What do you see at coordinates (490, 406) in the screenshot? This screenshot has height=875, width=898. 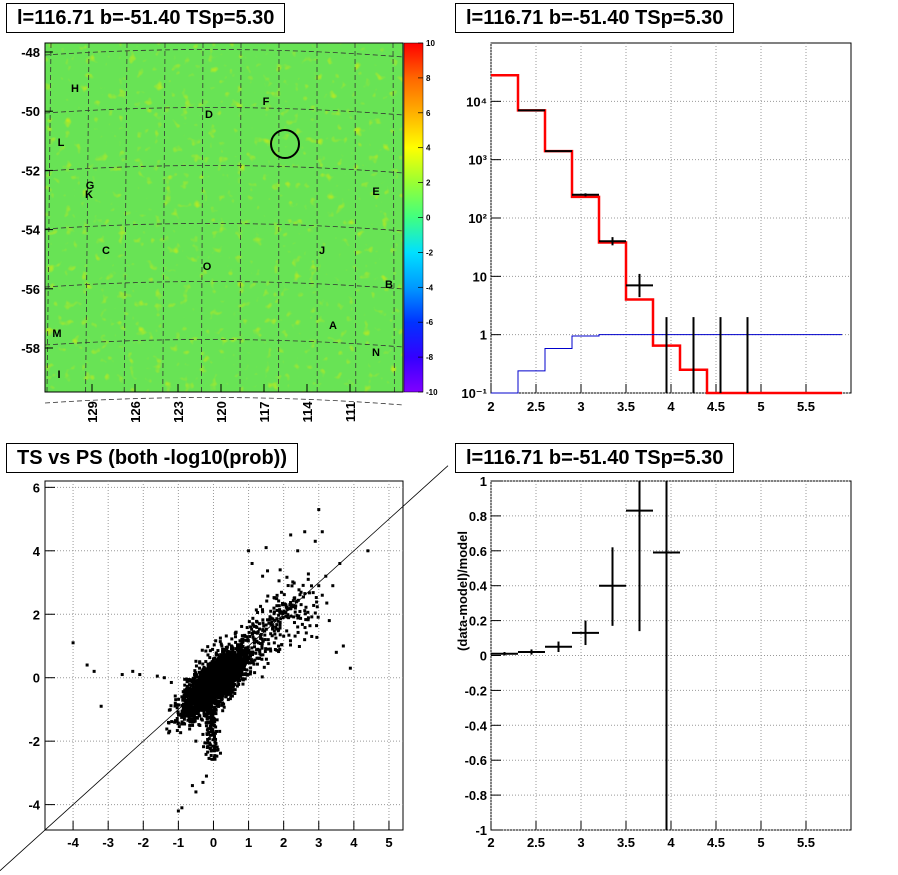 I see `dist-x-tick-label: 2` at bounding box center [490, 406].